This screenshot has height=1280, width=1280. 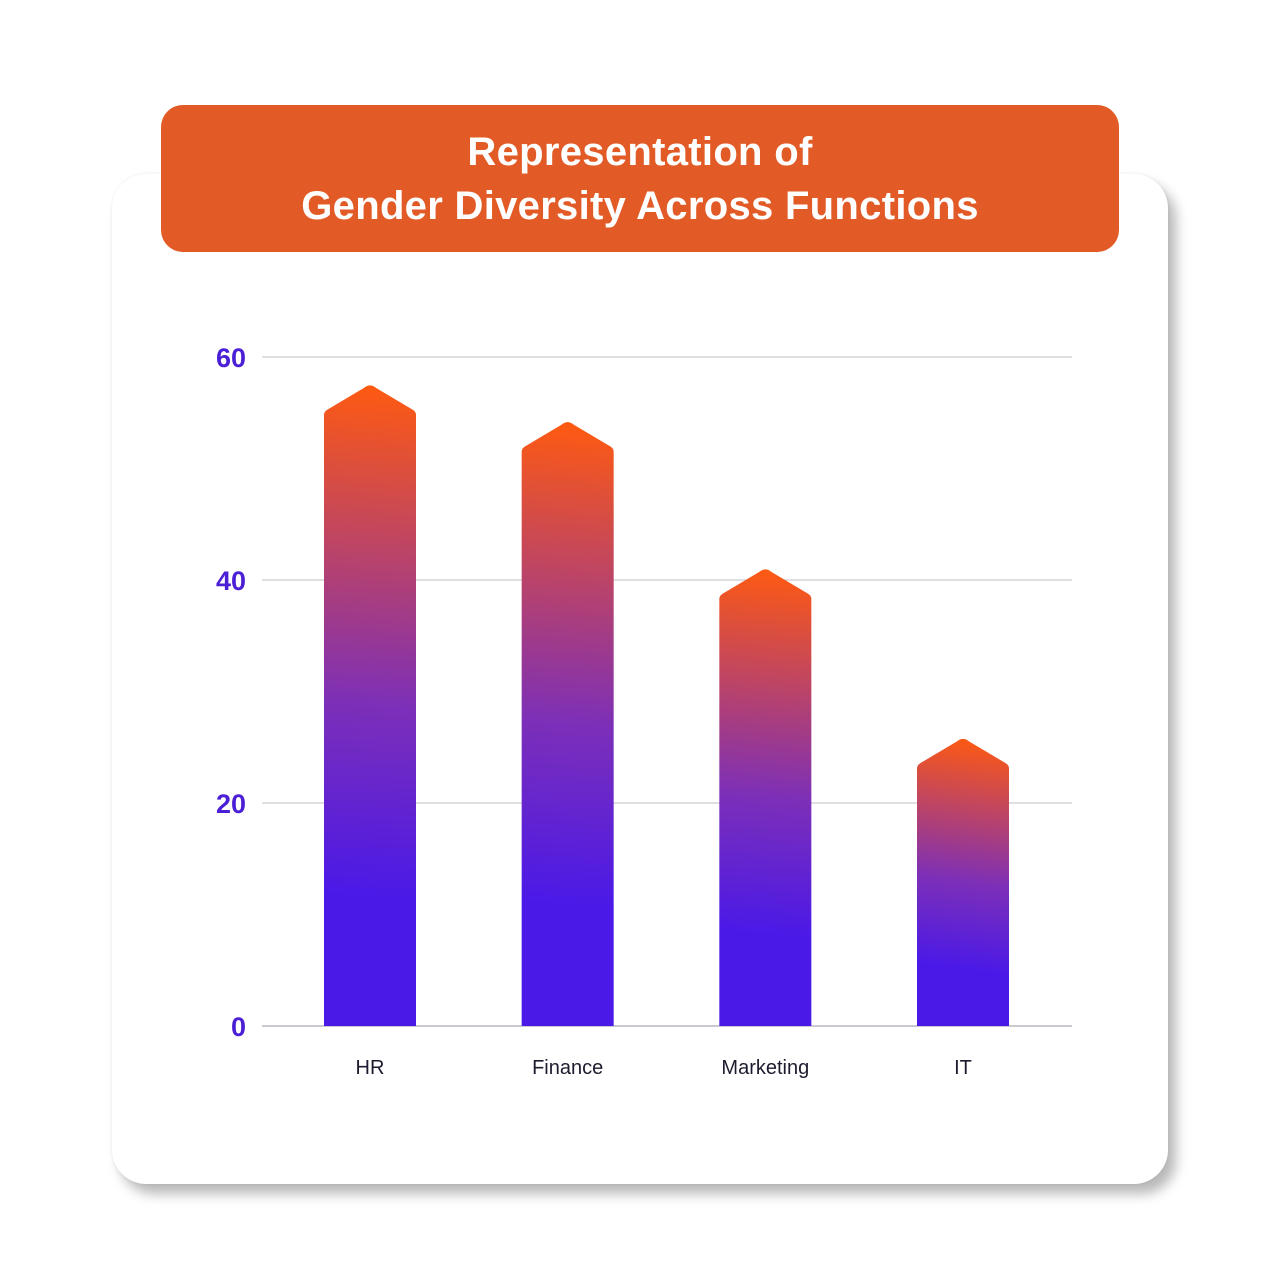 What do you see at coordinates (640, 151) in the screenshot?
I see `chart-title-line-1: Representation of` at bounding box center [640, 151].